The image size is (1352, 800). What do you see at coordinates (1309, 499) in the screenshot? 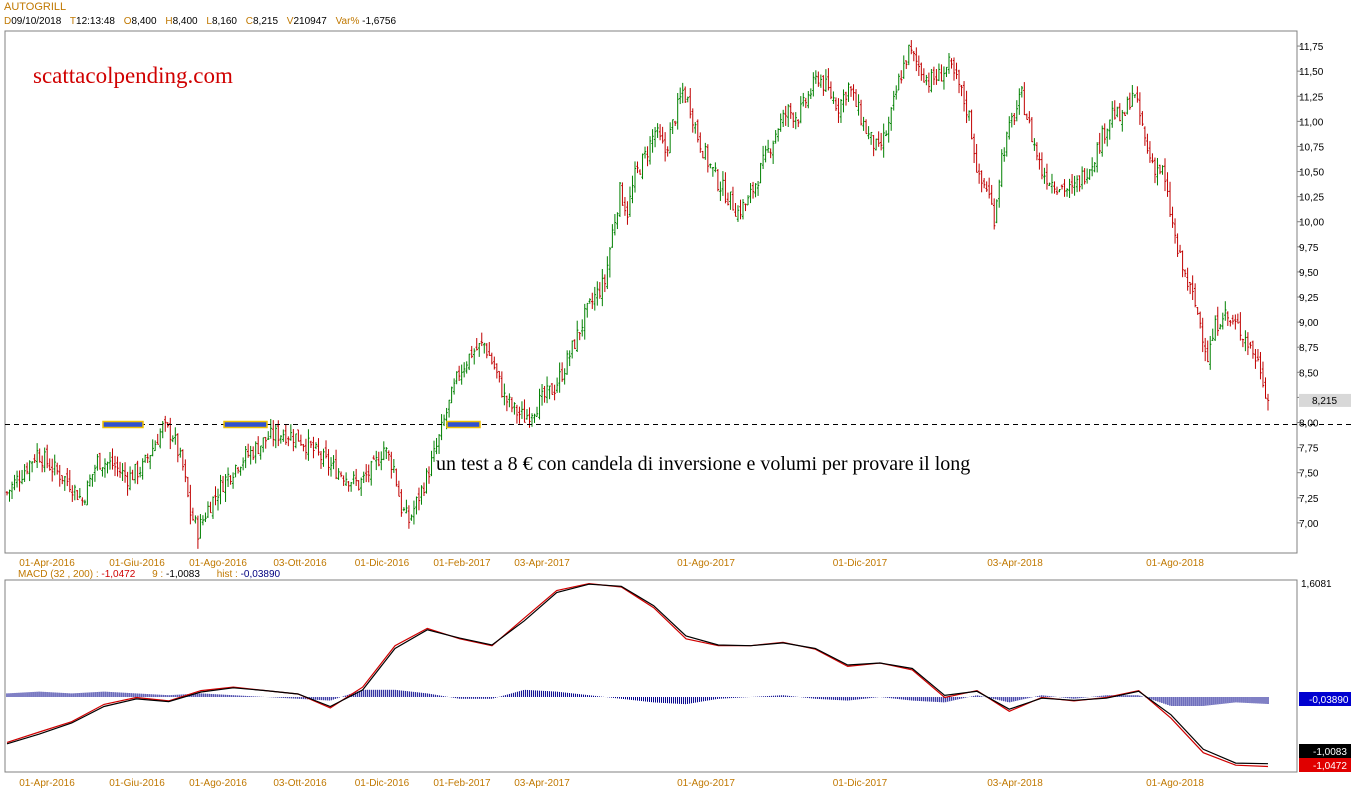
I see `y-tick-label: 7,25` at bounding box center [1309, 499].